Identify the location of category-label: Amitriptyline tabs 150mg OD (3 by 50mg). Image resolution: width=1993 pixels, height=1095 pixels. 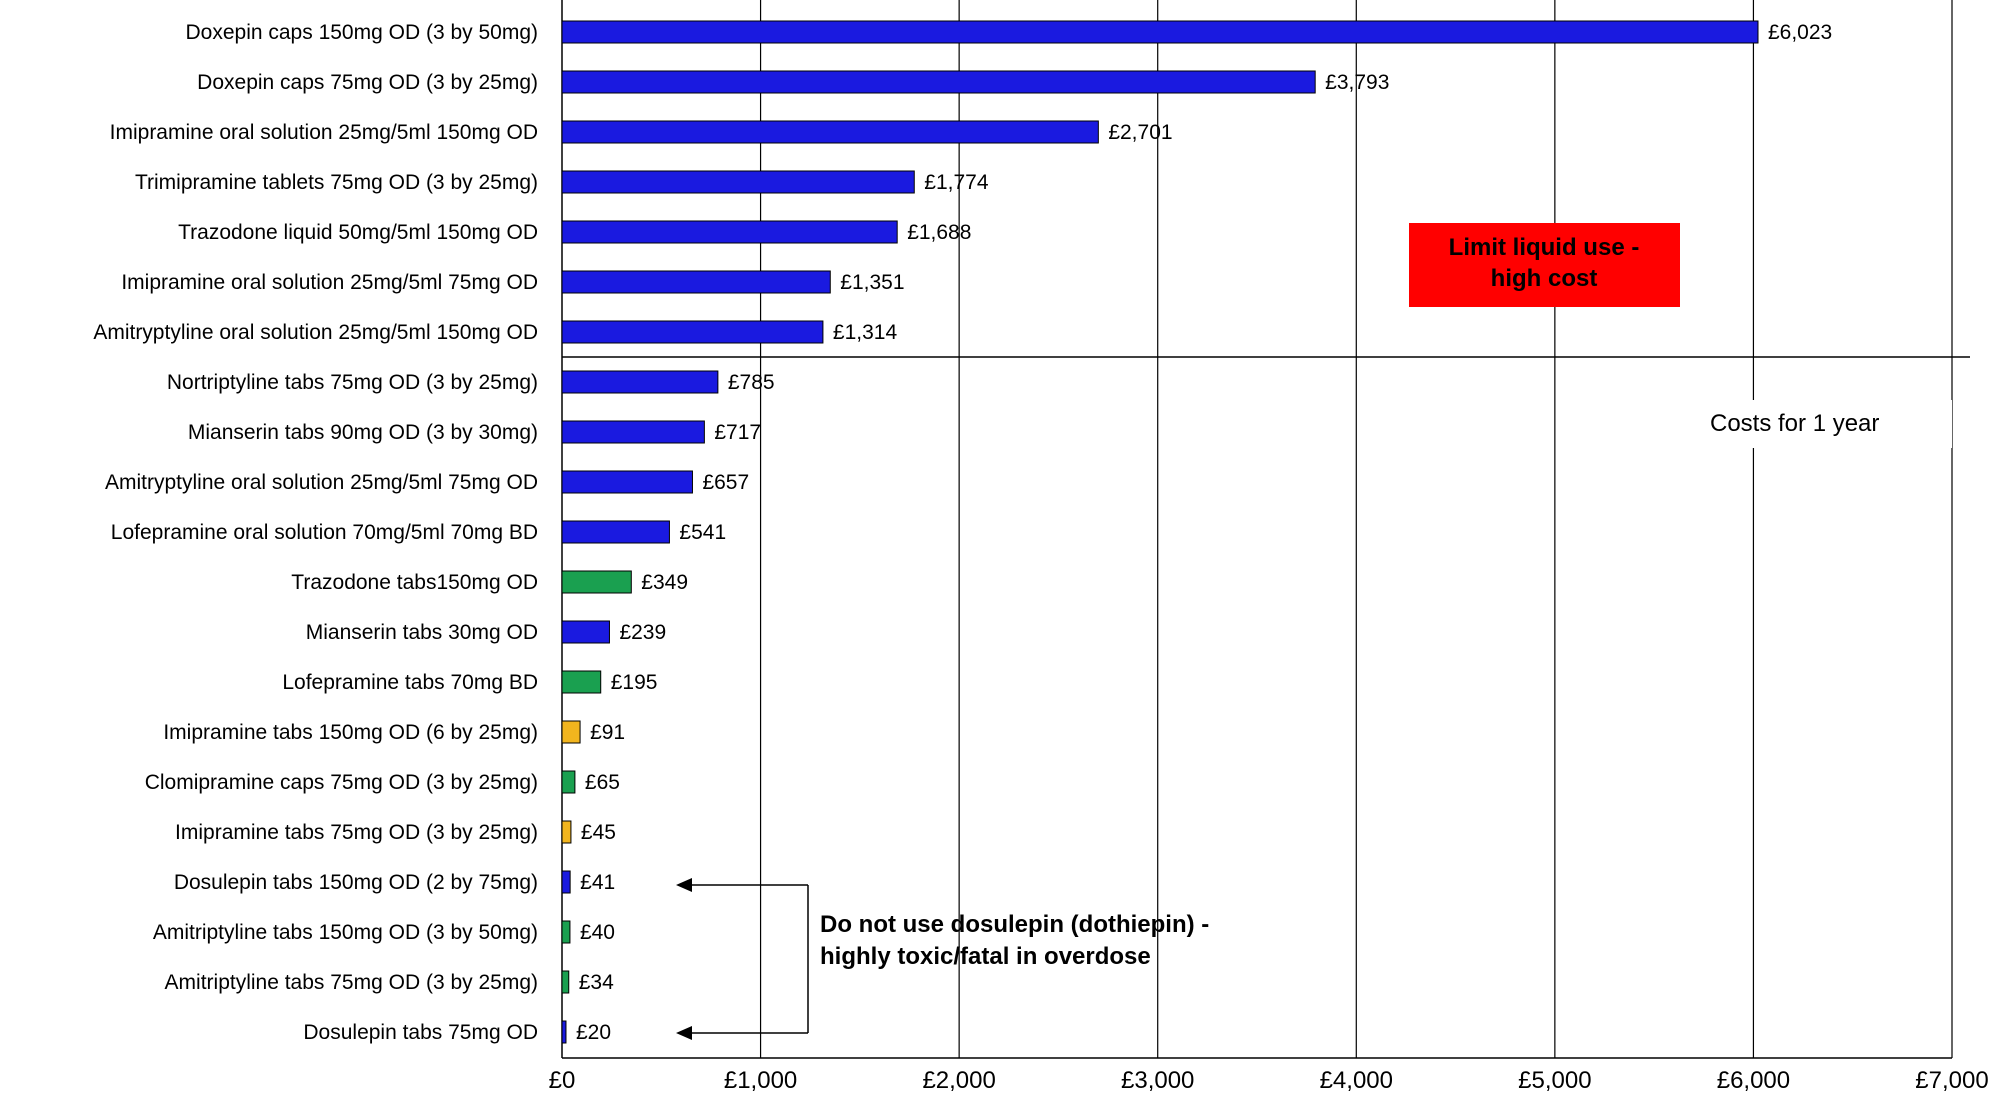
(345, 932).